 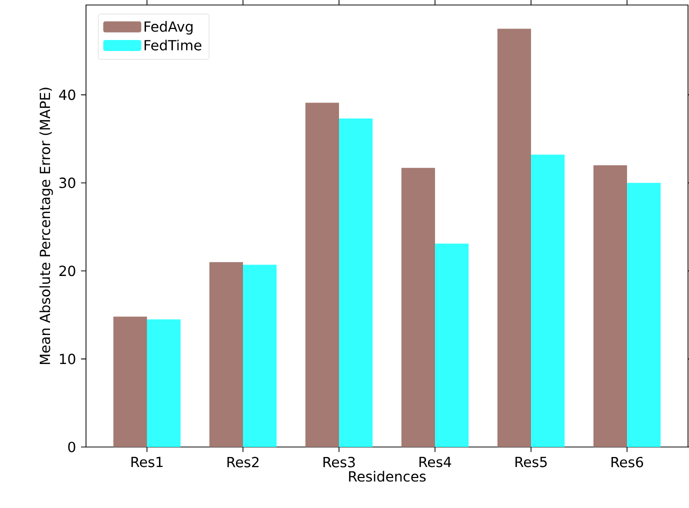 What do you see at coordinates (68, 359) in the screenshot?
I see `y-tick-label: 10` at bounding box center [68, 359].